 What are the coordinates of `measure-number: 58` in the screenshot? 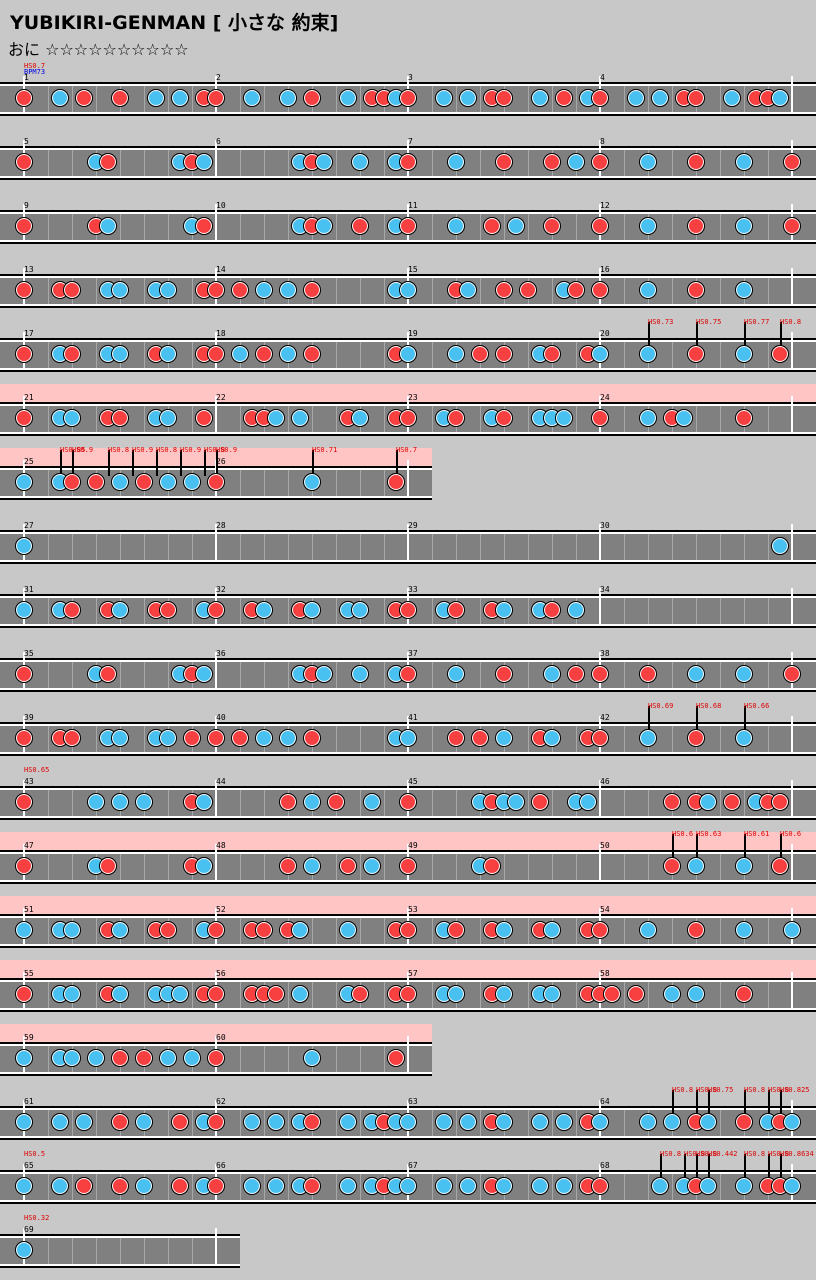 It's located at (605, 973).